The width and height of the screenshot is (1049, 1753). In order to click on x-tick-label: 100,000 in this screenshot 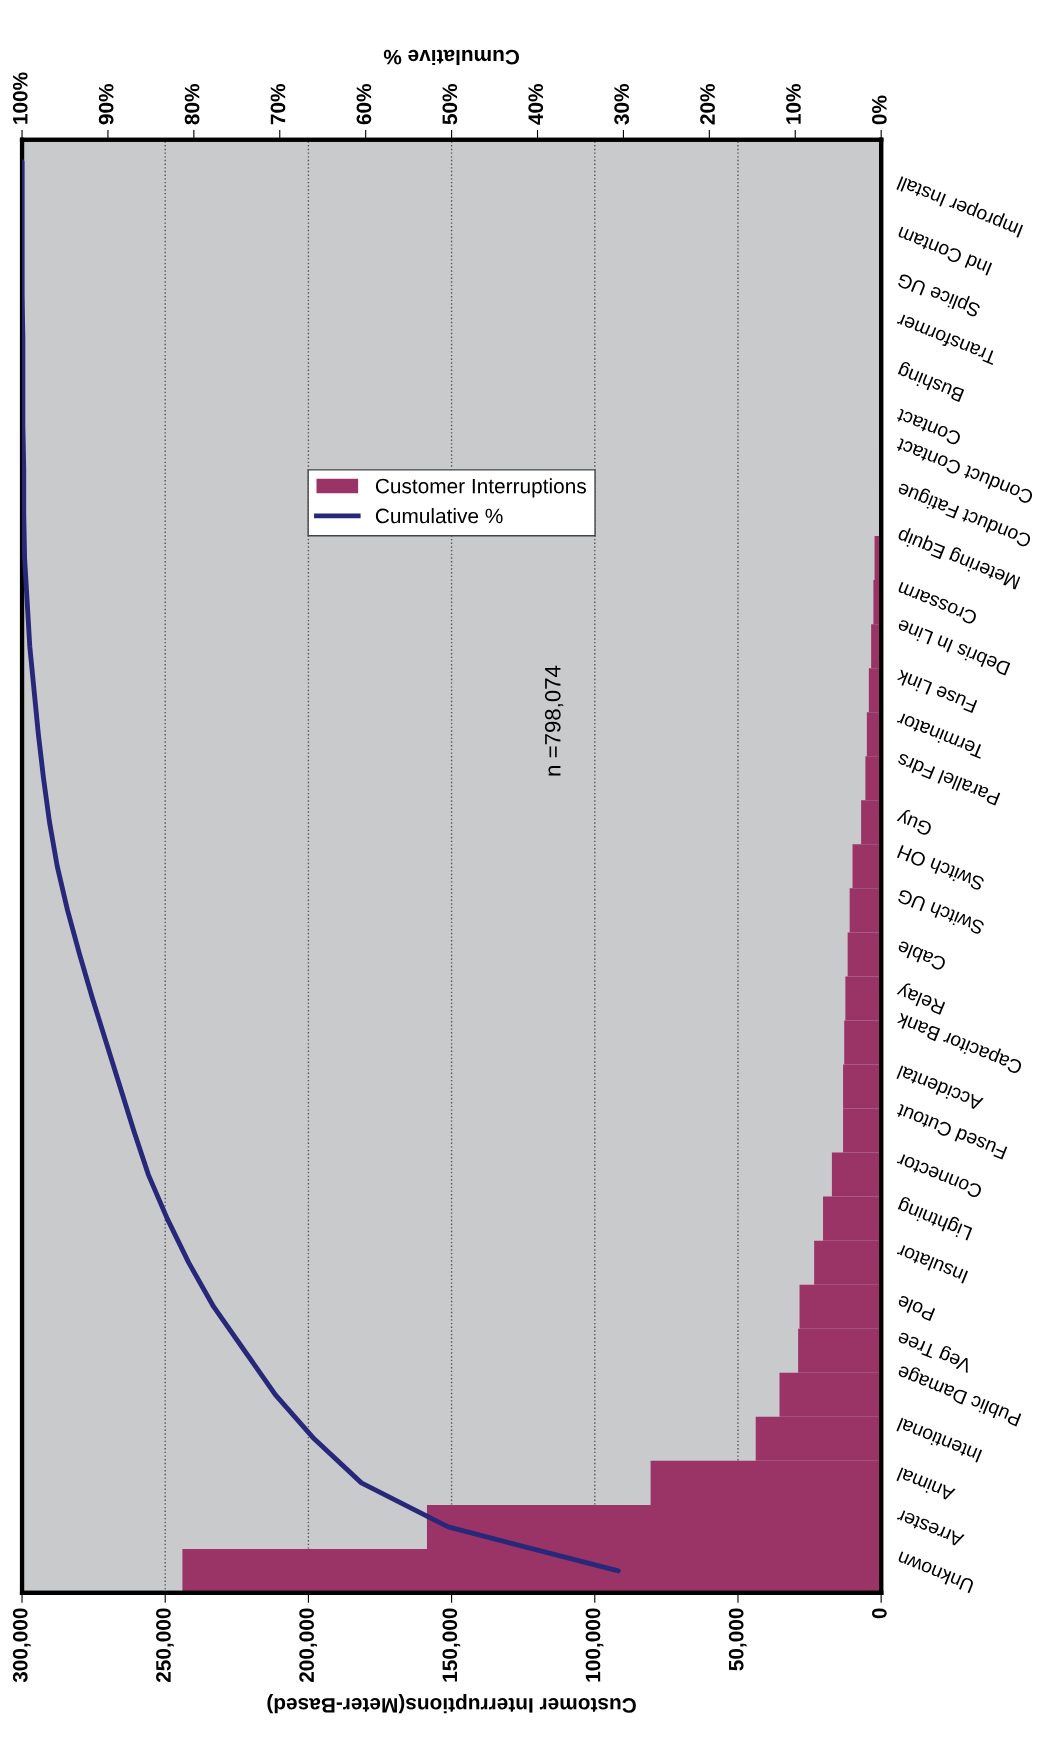, I will do `click(594, 1645)`.